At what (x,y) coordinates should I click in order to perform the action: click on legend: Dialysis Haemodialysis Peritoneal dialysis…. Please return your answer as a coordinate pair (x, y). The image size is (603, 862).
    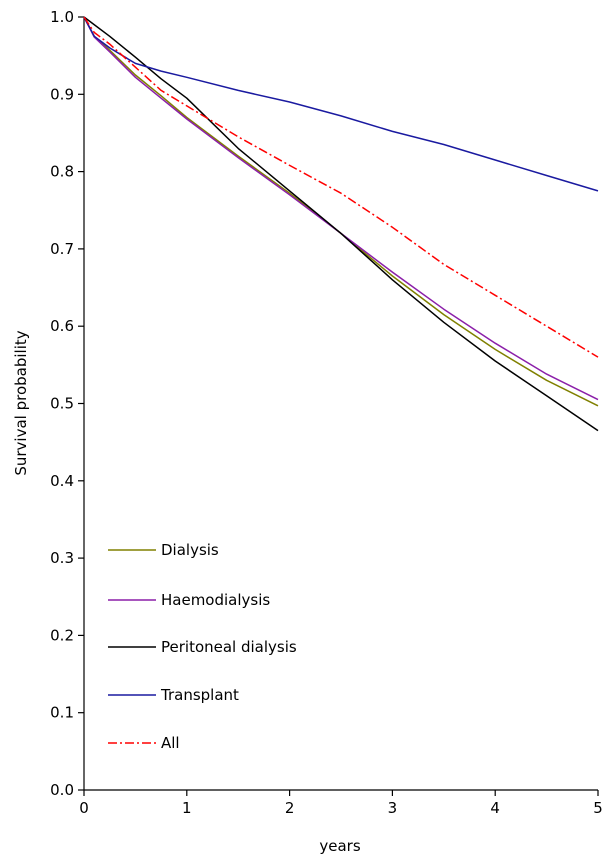
    Looking at the image, I should click on (202, 646).